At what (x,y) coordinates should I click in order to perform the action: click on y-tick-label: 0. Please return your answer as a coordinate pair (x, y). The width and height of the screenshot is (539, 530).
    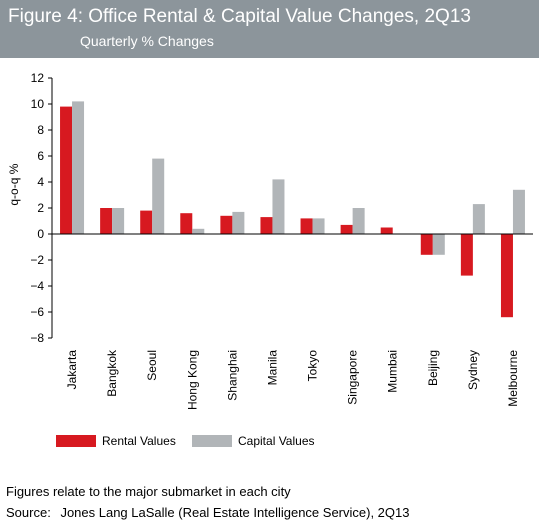
    Looking at the image, I should click on (40, 234).